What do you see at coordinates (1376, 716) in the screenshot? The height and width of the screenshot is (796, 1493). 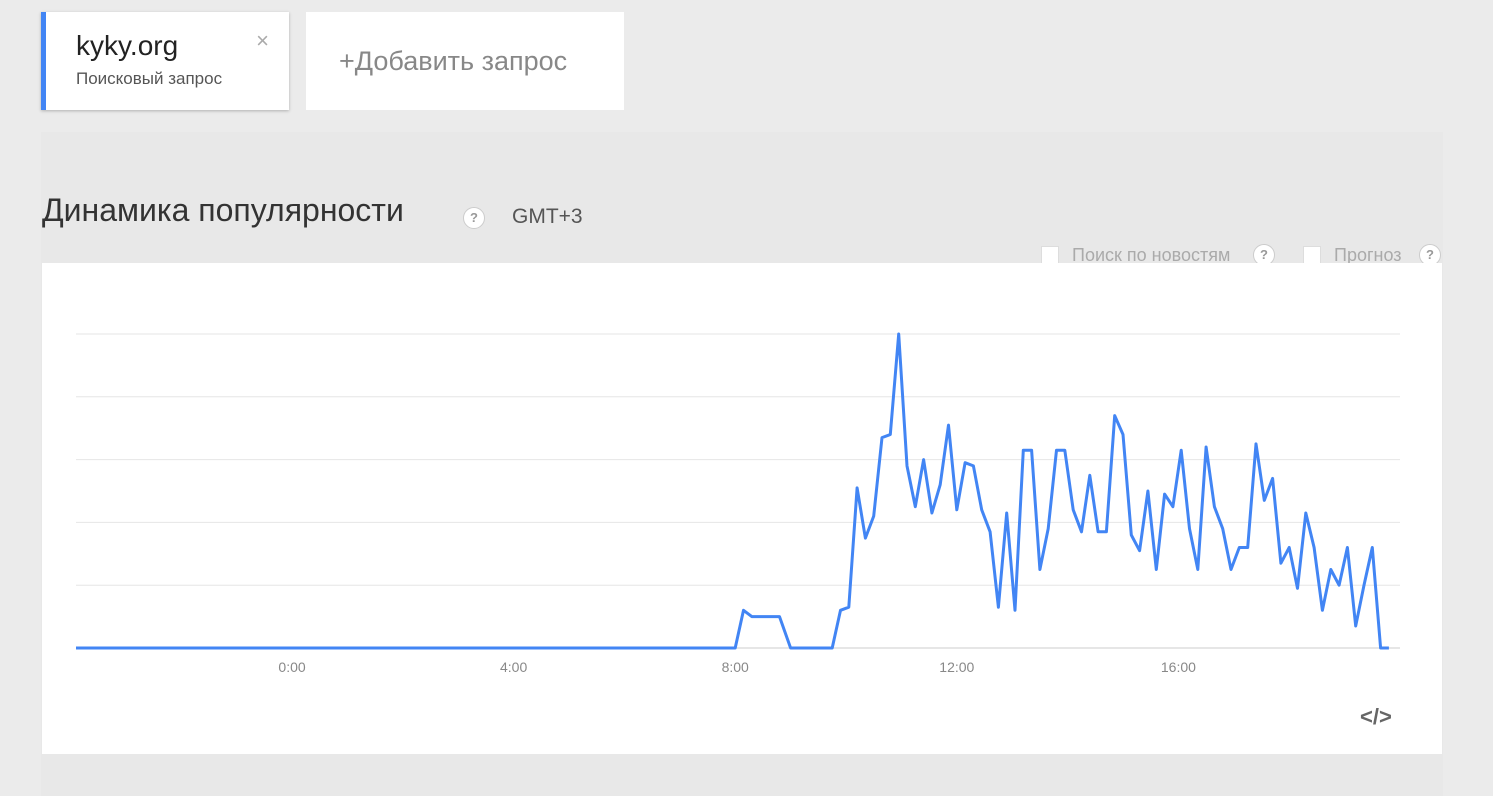 I see `embed-code-icon: </>` at bounding box center [1376, 716].